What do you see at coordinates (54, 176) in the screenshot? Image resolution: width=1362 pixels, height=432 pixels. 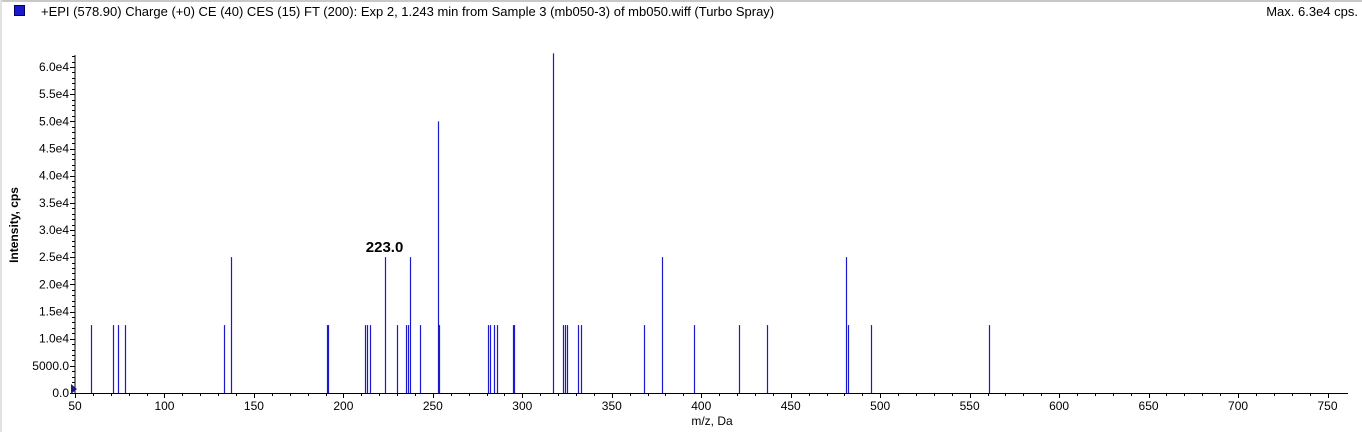 I see `y-tick-label: 4.0e4` at bounding box center [54, 176].